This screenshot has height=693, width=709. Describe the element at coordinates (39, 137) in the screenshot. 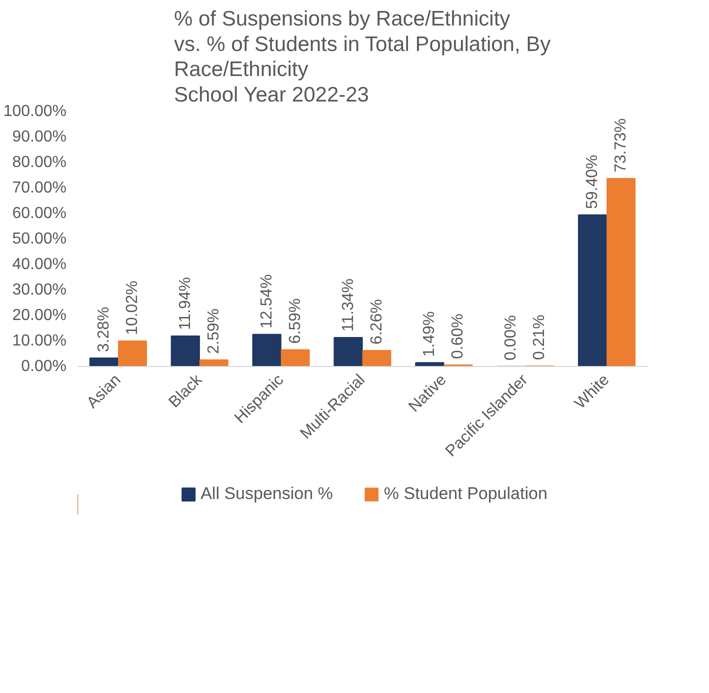

I see `y-tick-label: 90.00%` at that location.